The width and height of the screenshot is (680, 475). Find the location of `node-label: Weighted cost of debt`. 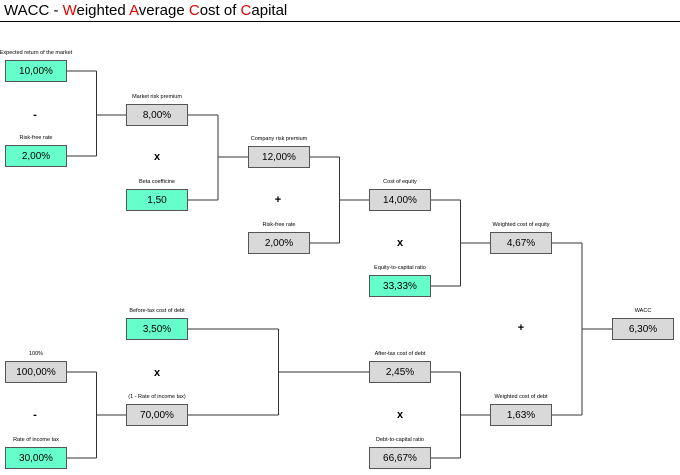

node-label: Weighted cost of debt is located at coordinates (521, 396).